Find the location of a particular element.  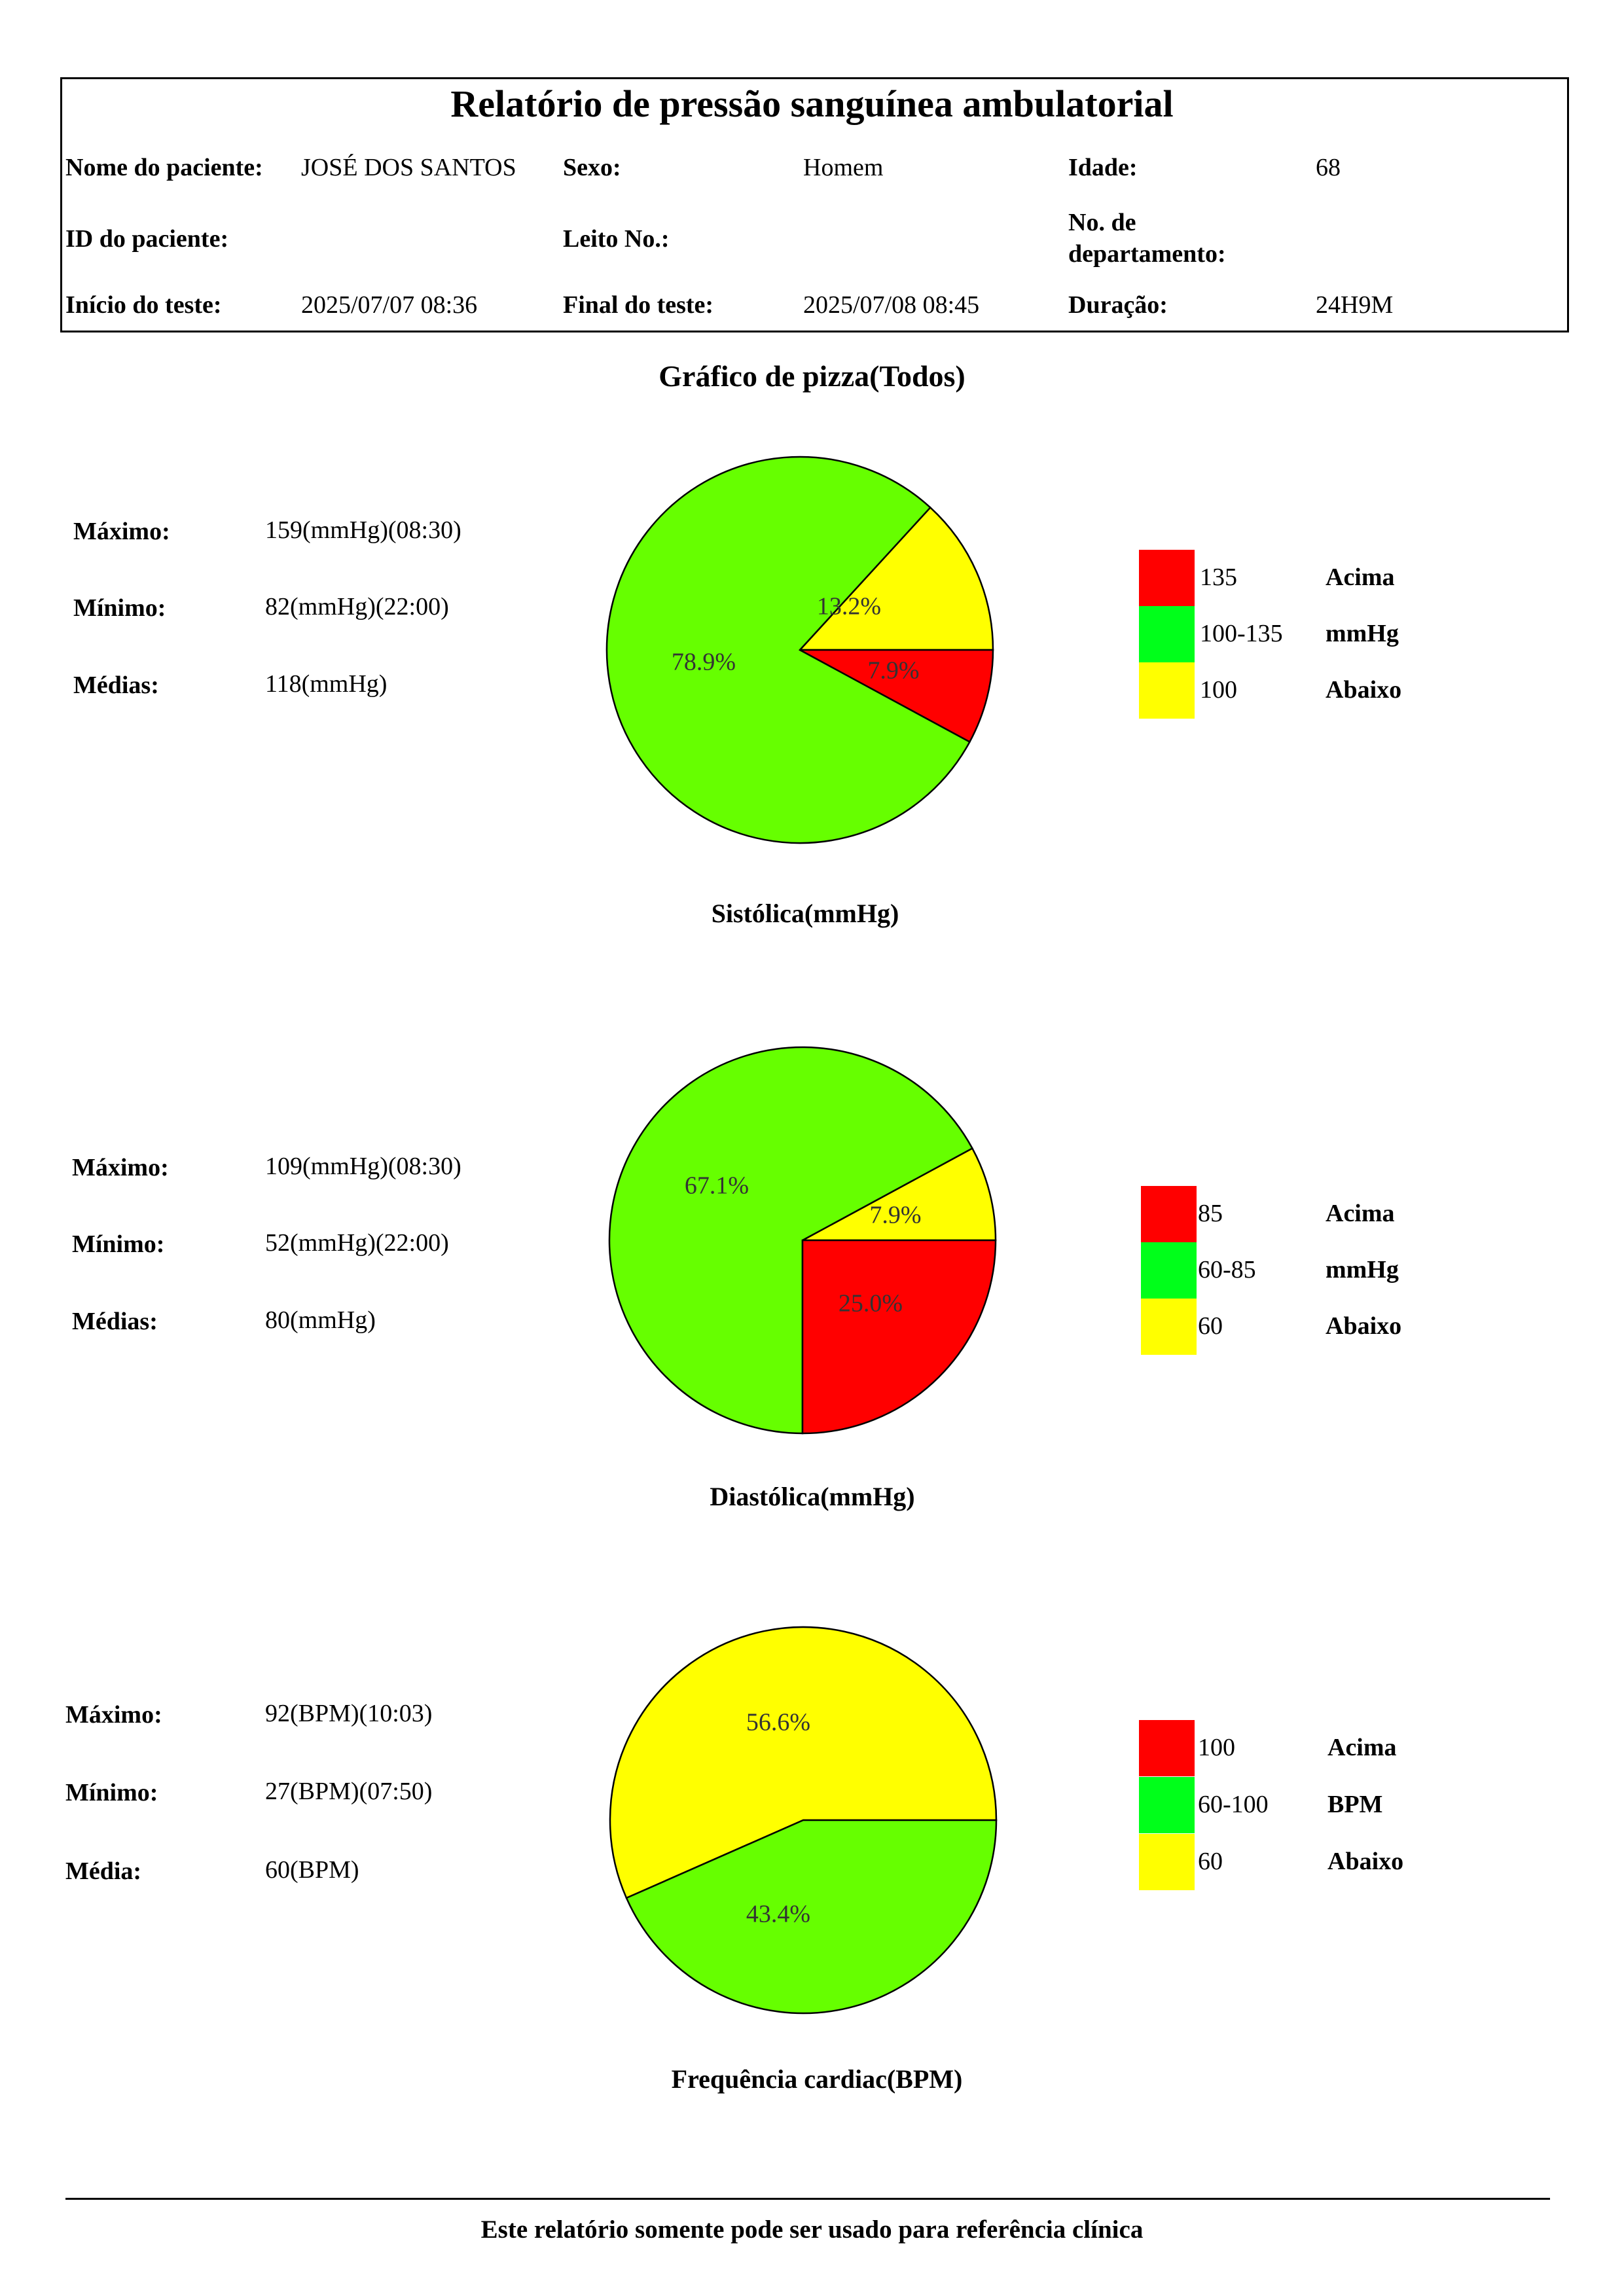

heart-rate-legend-swatch-above is located at coordinates (1167, 1748).